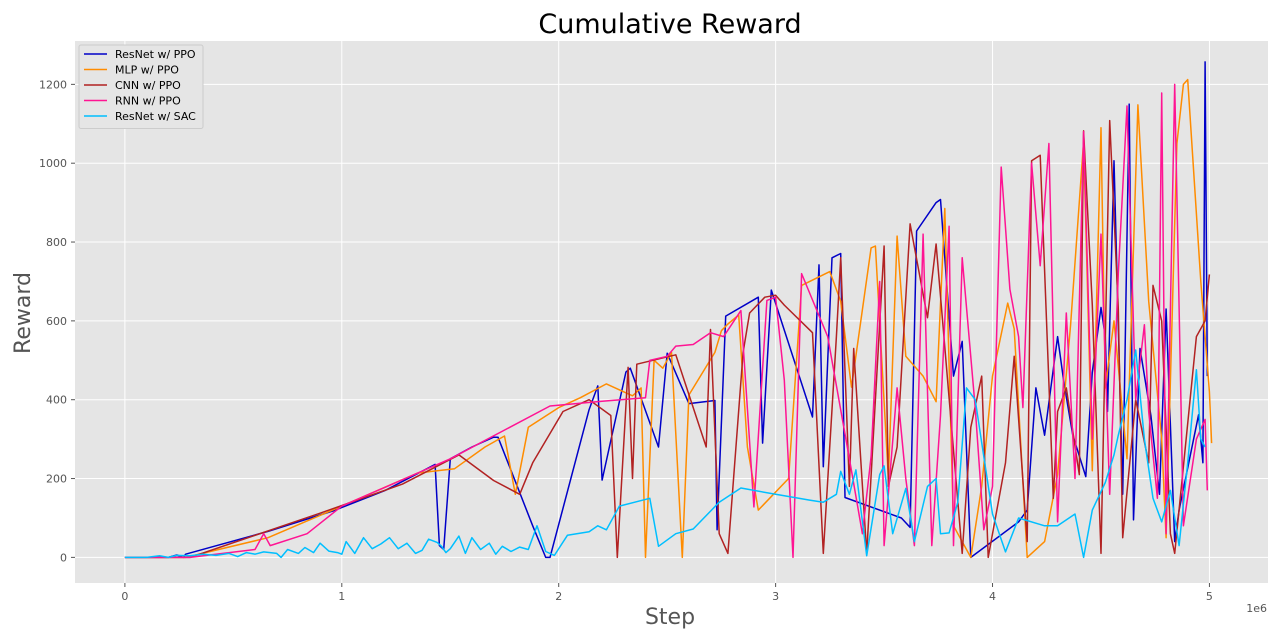 The height and width of the screenshot is (644, 1280). Describe the element at coordinates (147, 70) in the screenshot. I see `legend-label: MLP w/ PPO` at that location.